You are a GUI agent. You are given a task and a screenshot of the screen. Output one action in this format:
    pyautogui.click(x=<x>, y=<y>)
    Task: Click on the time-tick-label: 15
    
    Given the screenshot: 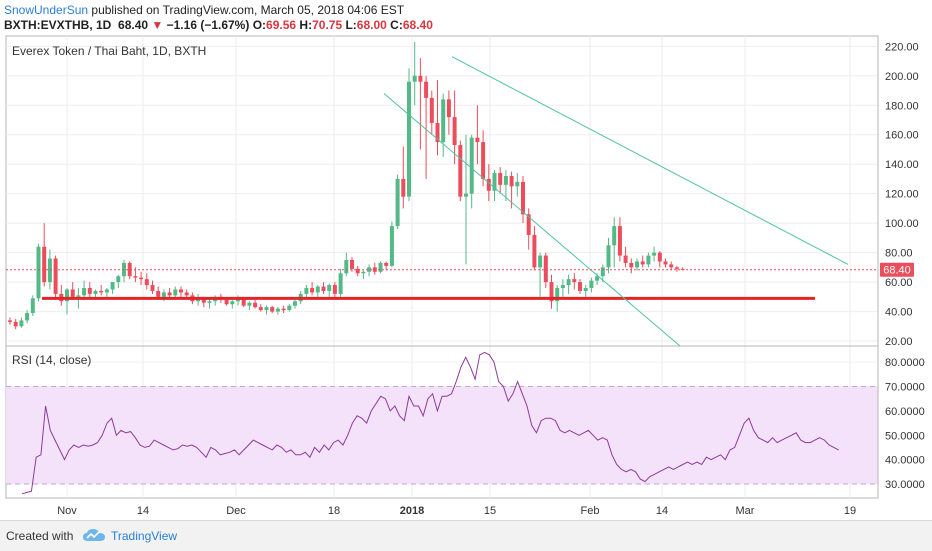 What is the action you would take?
    pyautogui.click(x=490, y=511)
    